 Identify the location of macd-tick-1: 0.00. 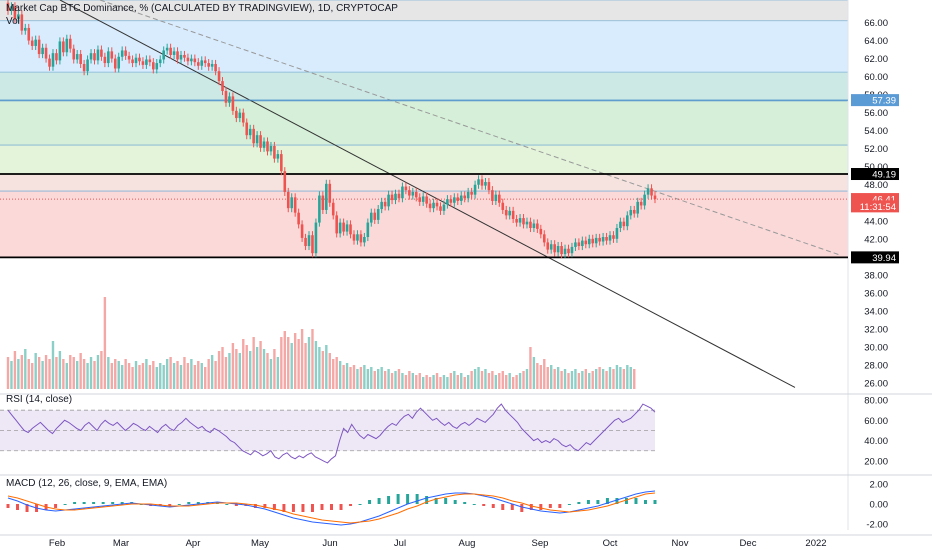
(879, 505).